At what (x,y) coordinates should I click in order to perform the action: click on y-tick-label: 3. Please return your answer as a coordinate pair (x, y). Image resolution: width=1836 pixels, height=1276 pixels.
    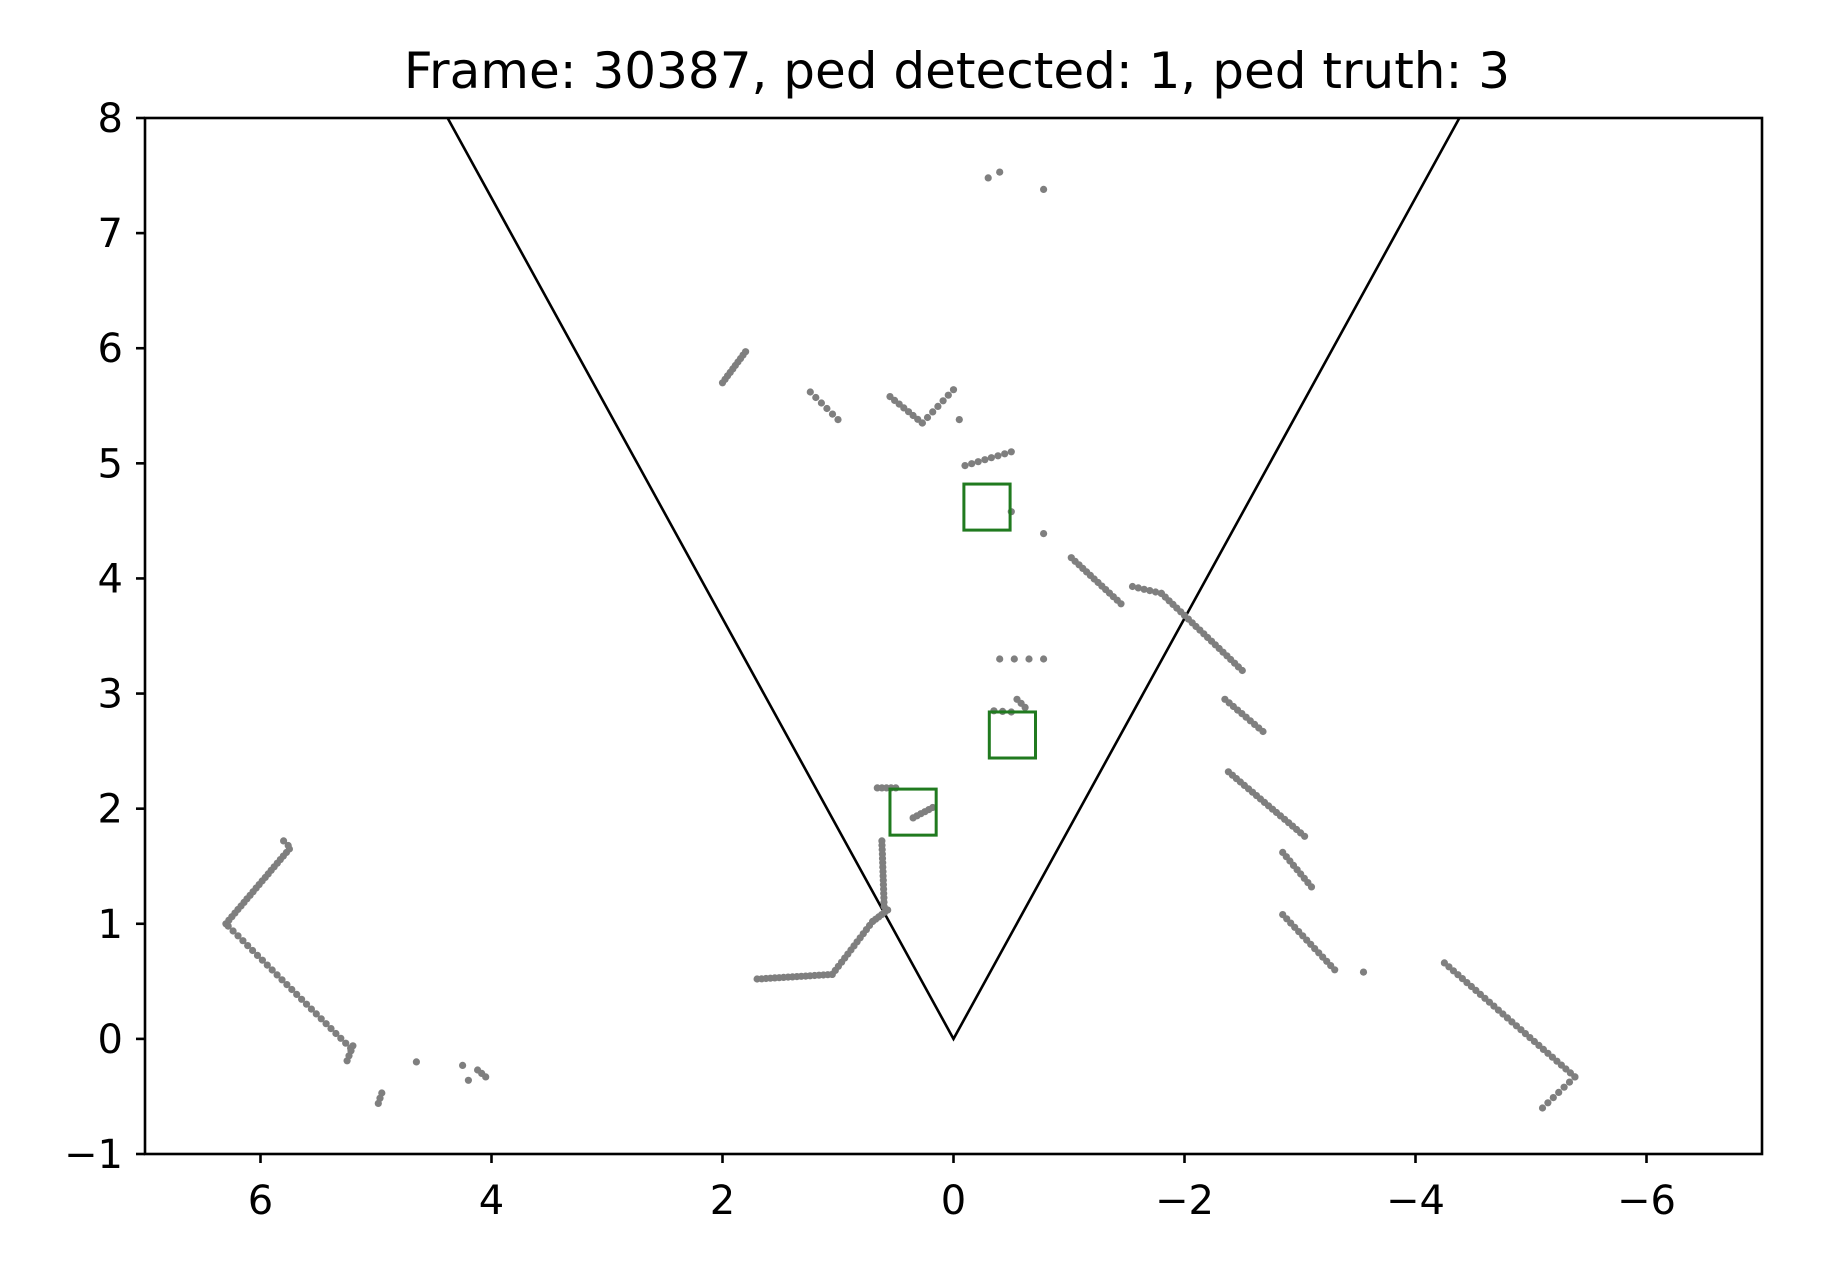
    Looking at the image, I should click on (110, 695).